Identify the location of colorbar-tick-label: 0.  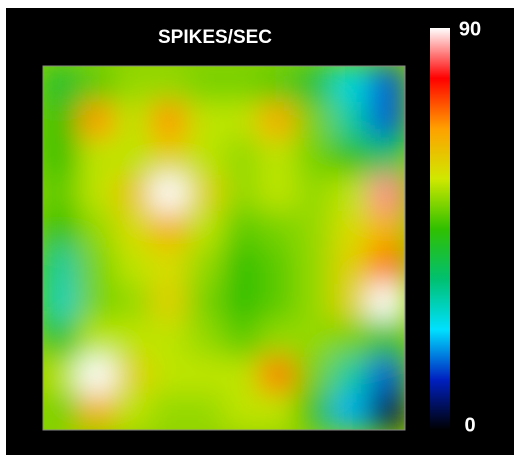
(469, 425).